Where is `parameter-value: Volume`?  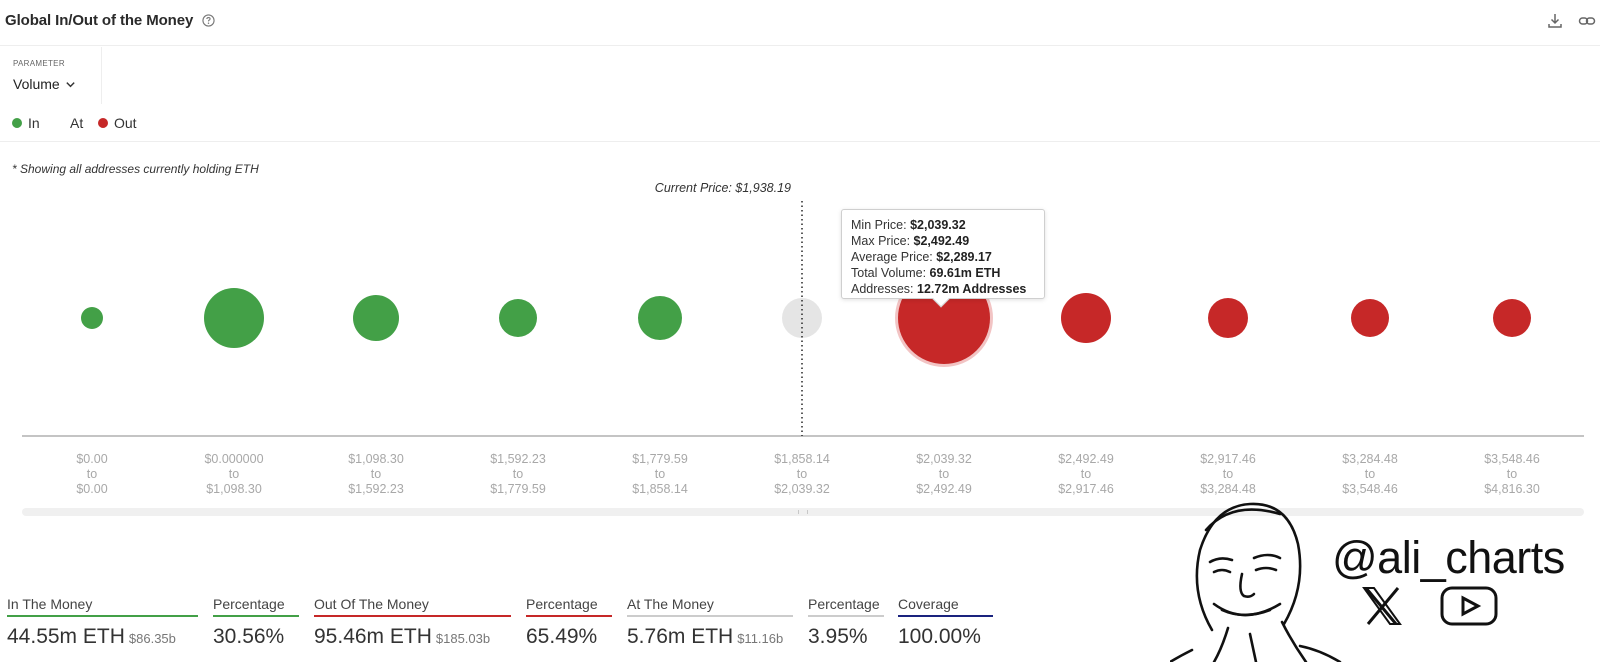 parameter-value: Volume is located at coordinates (36, 84).